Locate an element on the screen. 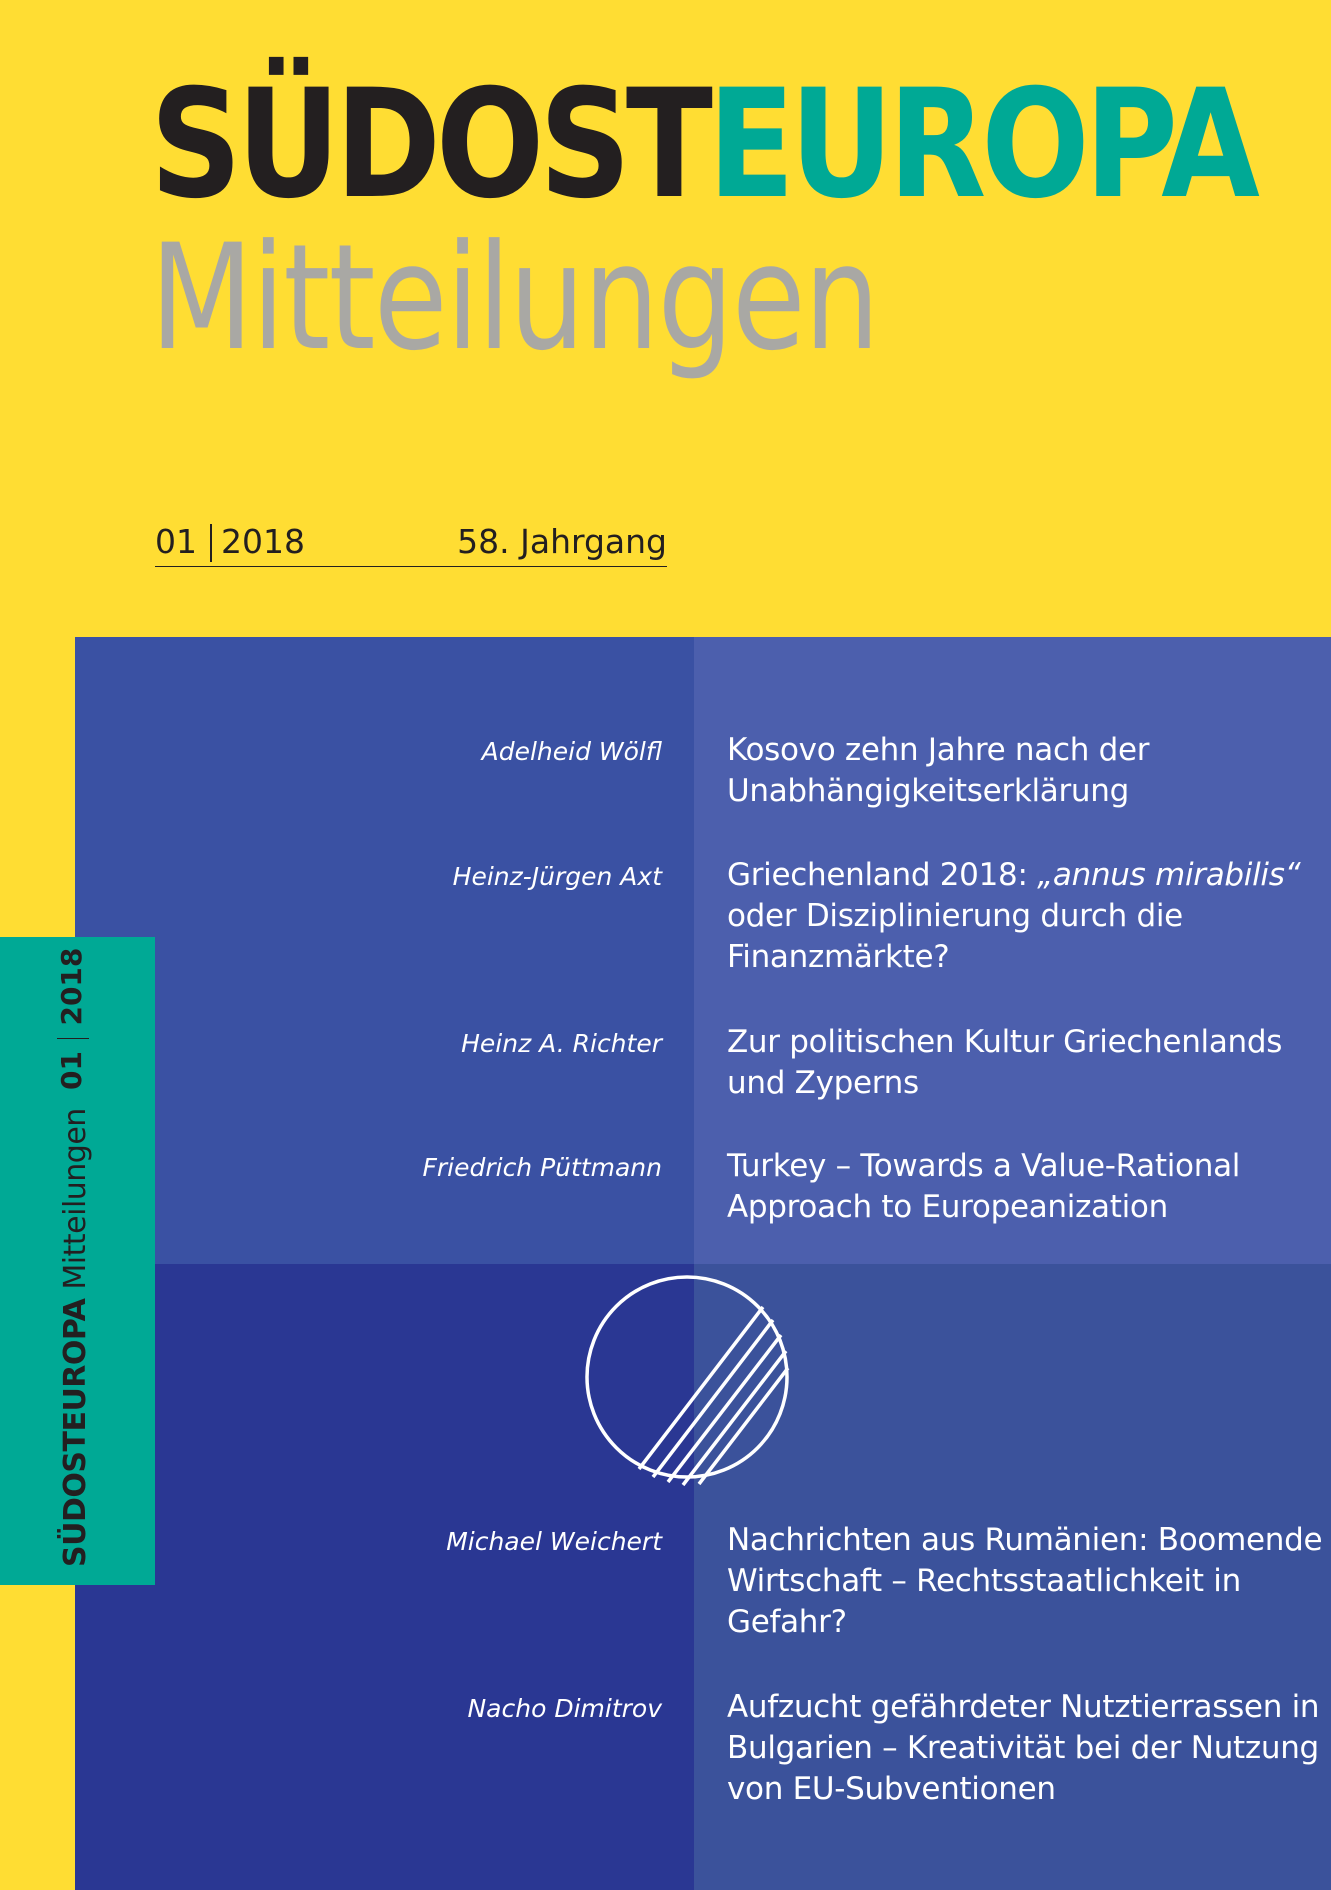 The width and height of the screenshot is (1331, 1890). article-title-line: und Zyperns is located at coordinates (823, 1083).